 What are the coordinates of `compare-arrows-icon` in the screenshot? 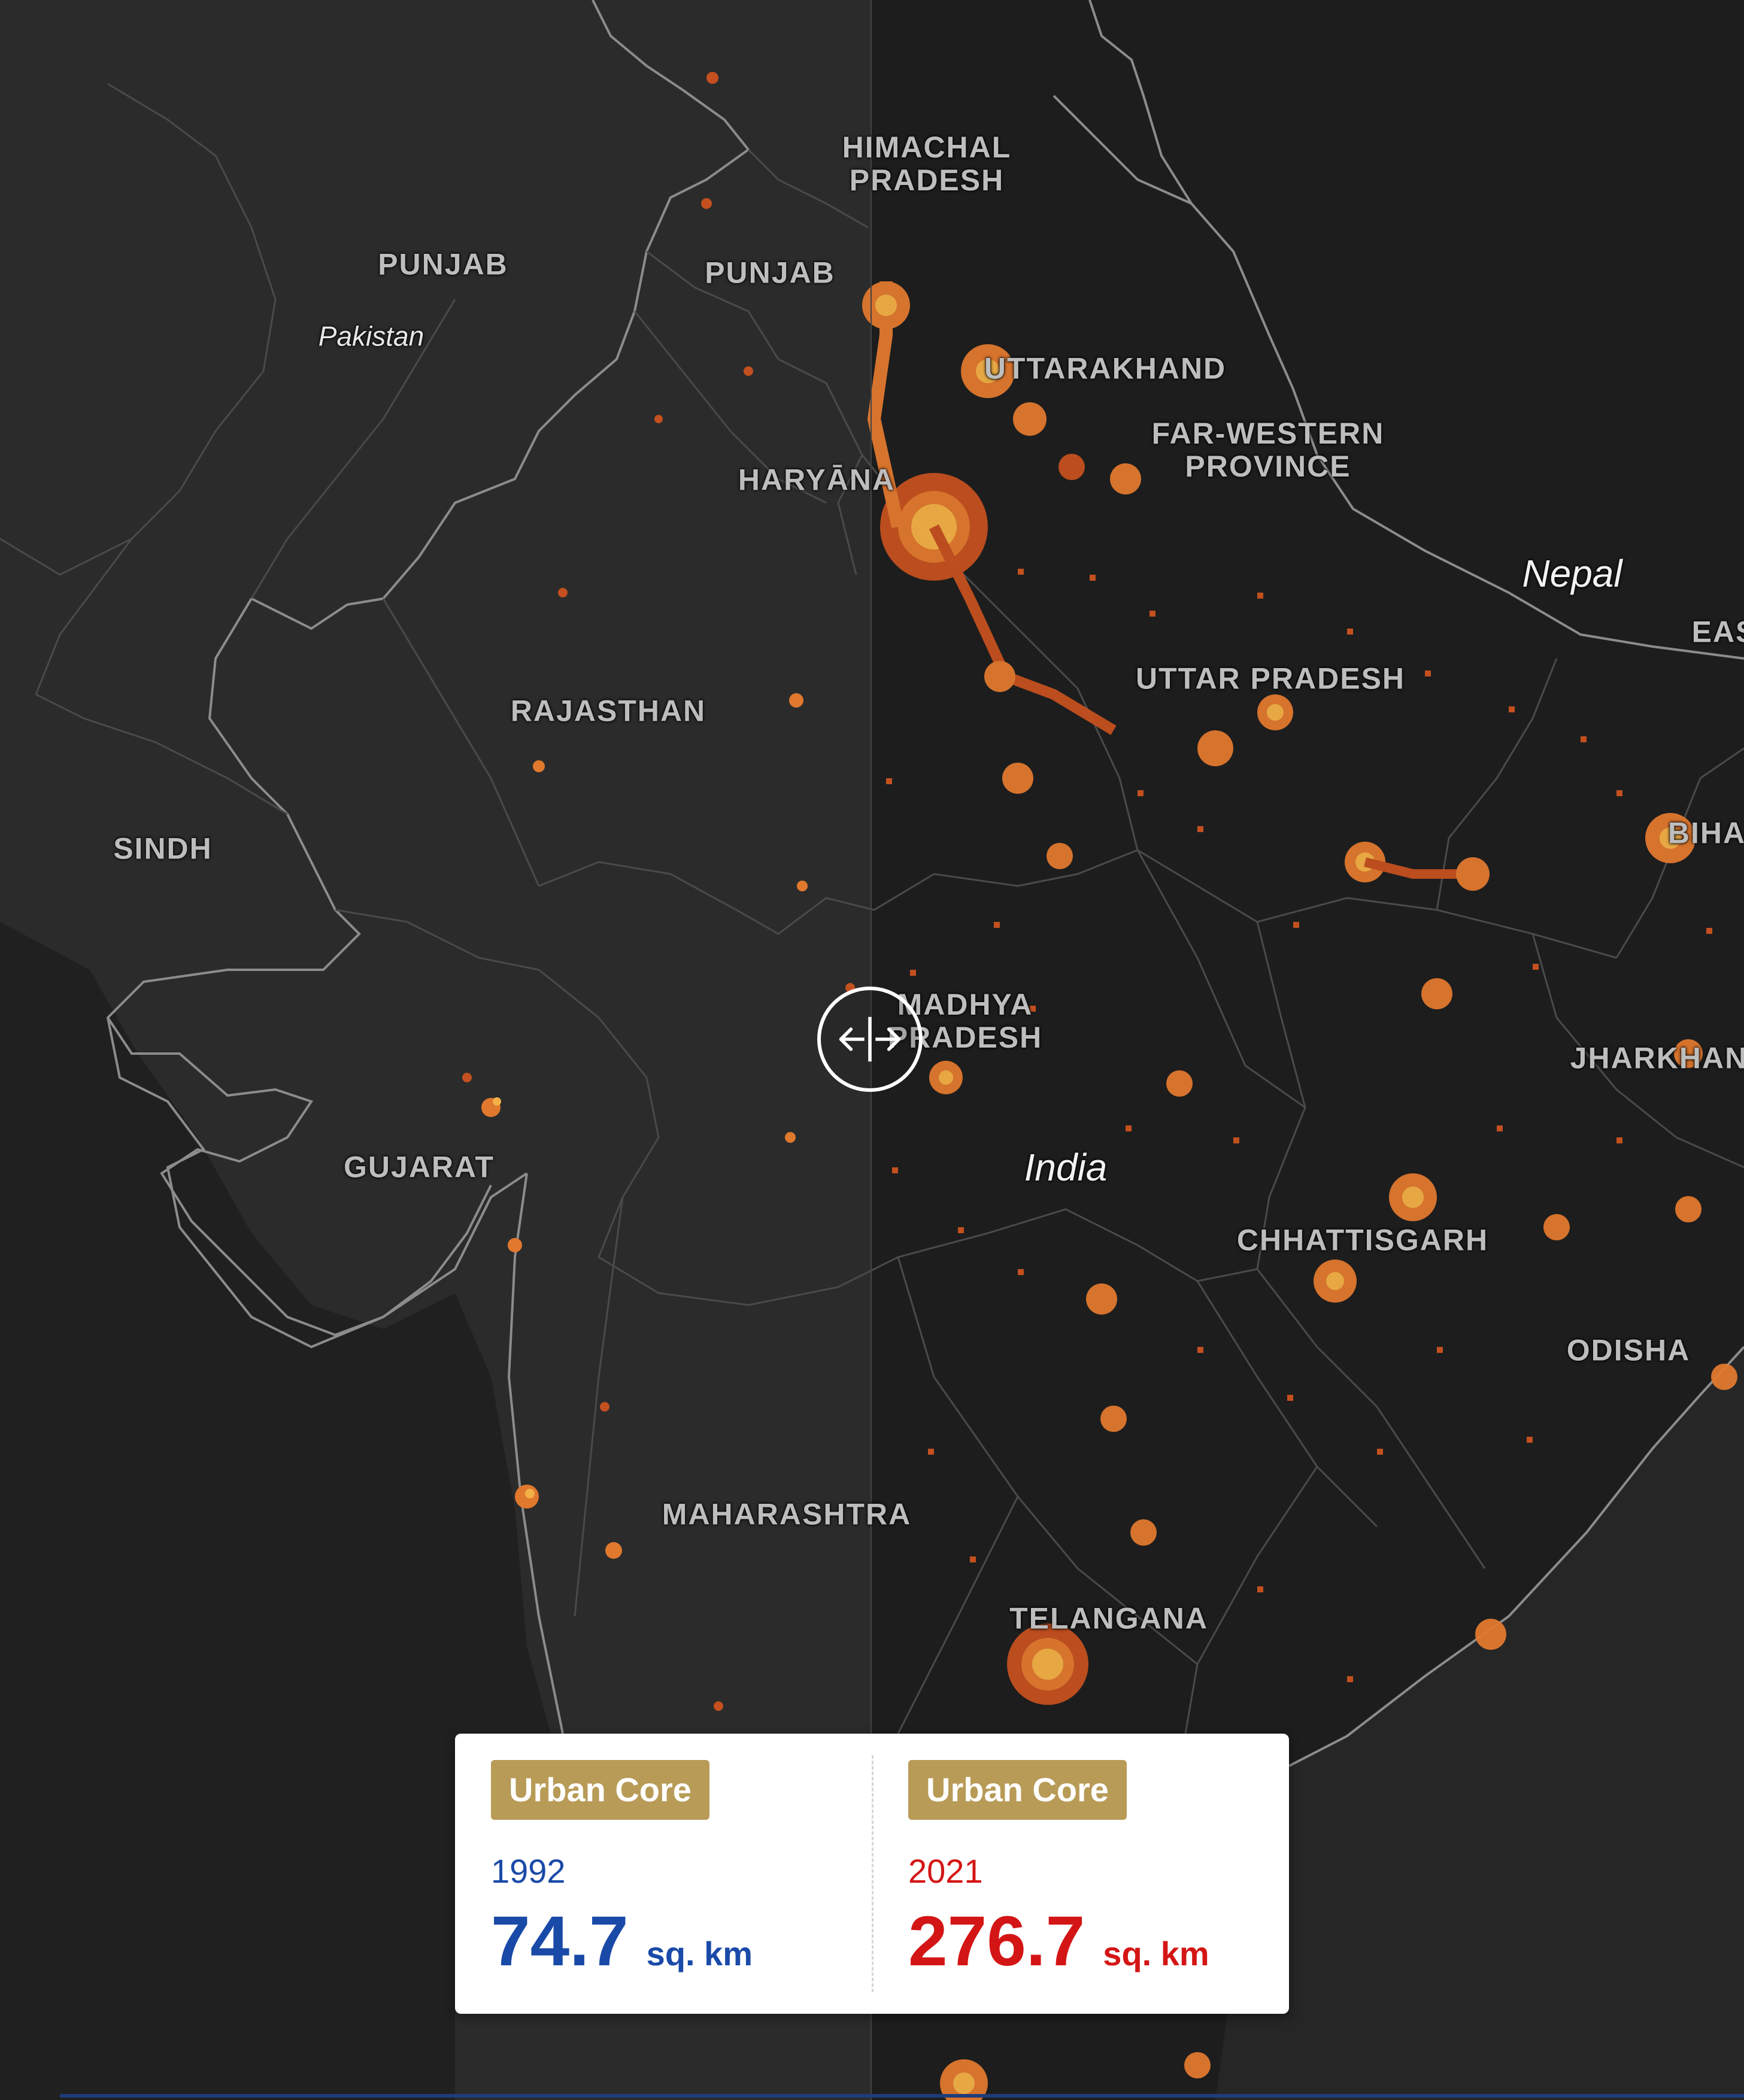 It's located at (870, 1039).